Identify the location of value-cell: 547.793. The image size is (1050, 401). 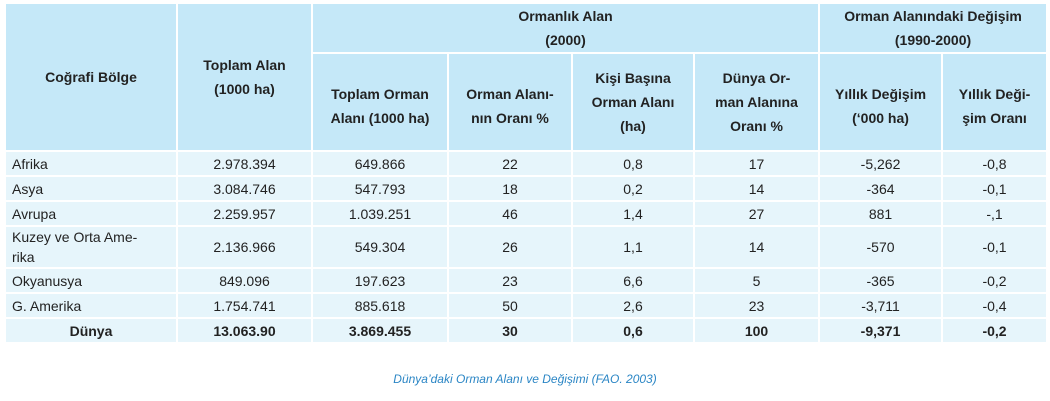
(380, 188).